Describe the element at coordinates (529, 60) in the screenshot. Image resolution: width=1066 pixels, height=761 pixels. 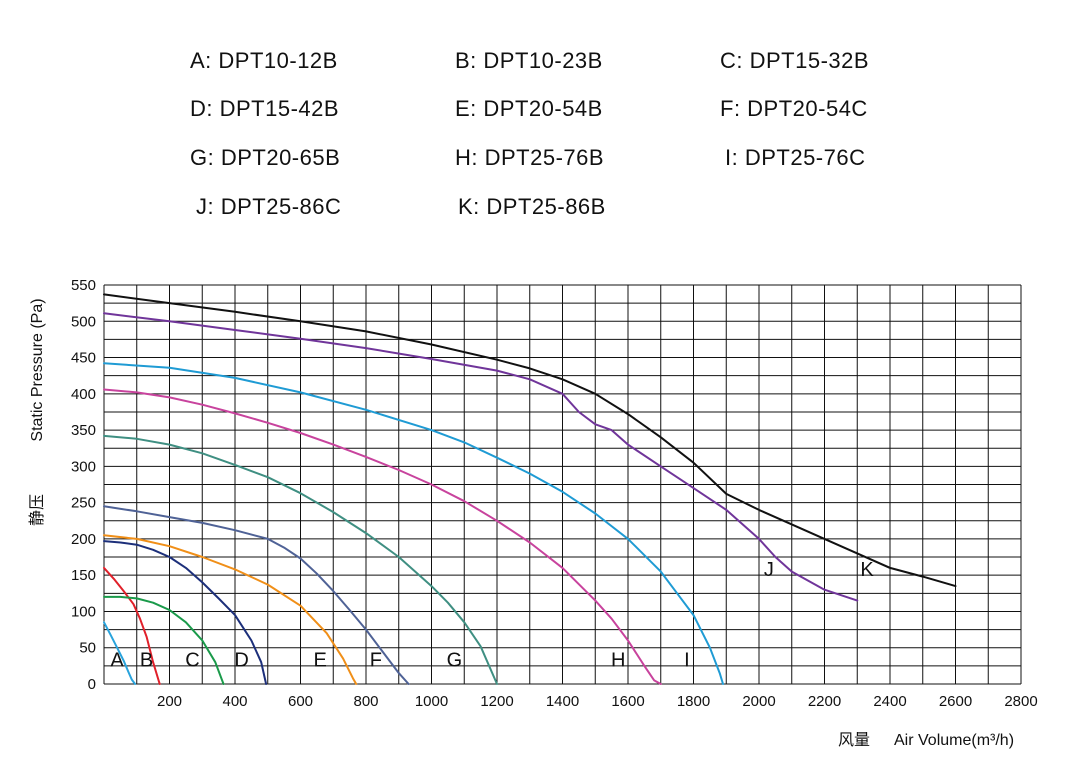
I see `legend-item-b: B: DPT10-23B` at that location.